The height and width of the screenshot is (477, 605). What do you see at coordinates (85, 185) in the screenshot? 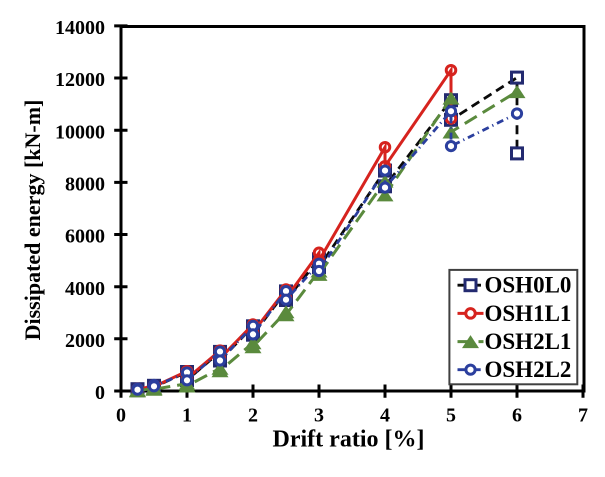
I see `svg-text: 8000` at bounding box center [85, 185].